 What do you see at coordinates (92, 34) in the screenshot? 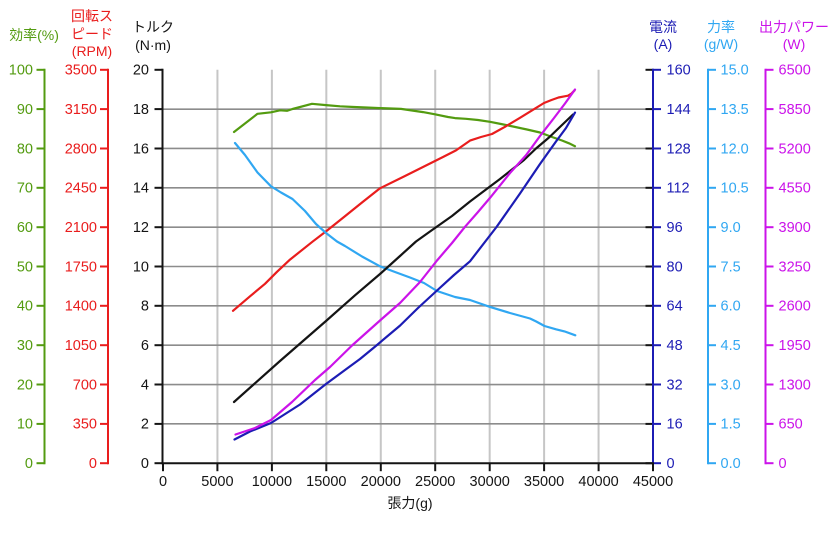
I see `svg-text: ピード` at bounding box center [92, 34].